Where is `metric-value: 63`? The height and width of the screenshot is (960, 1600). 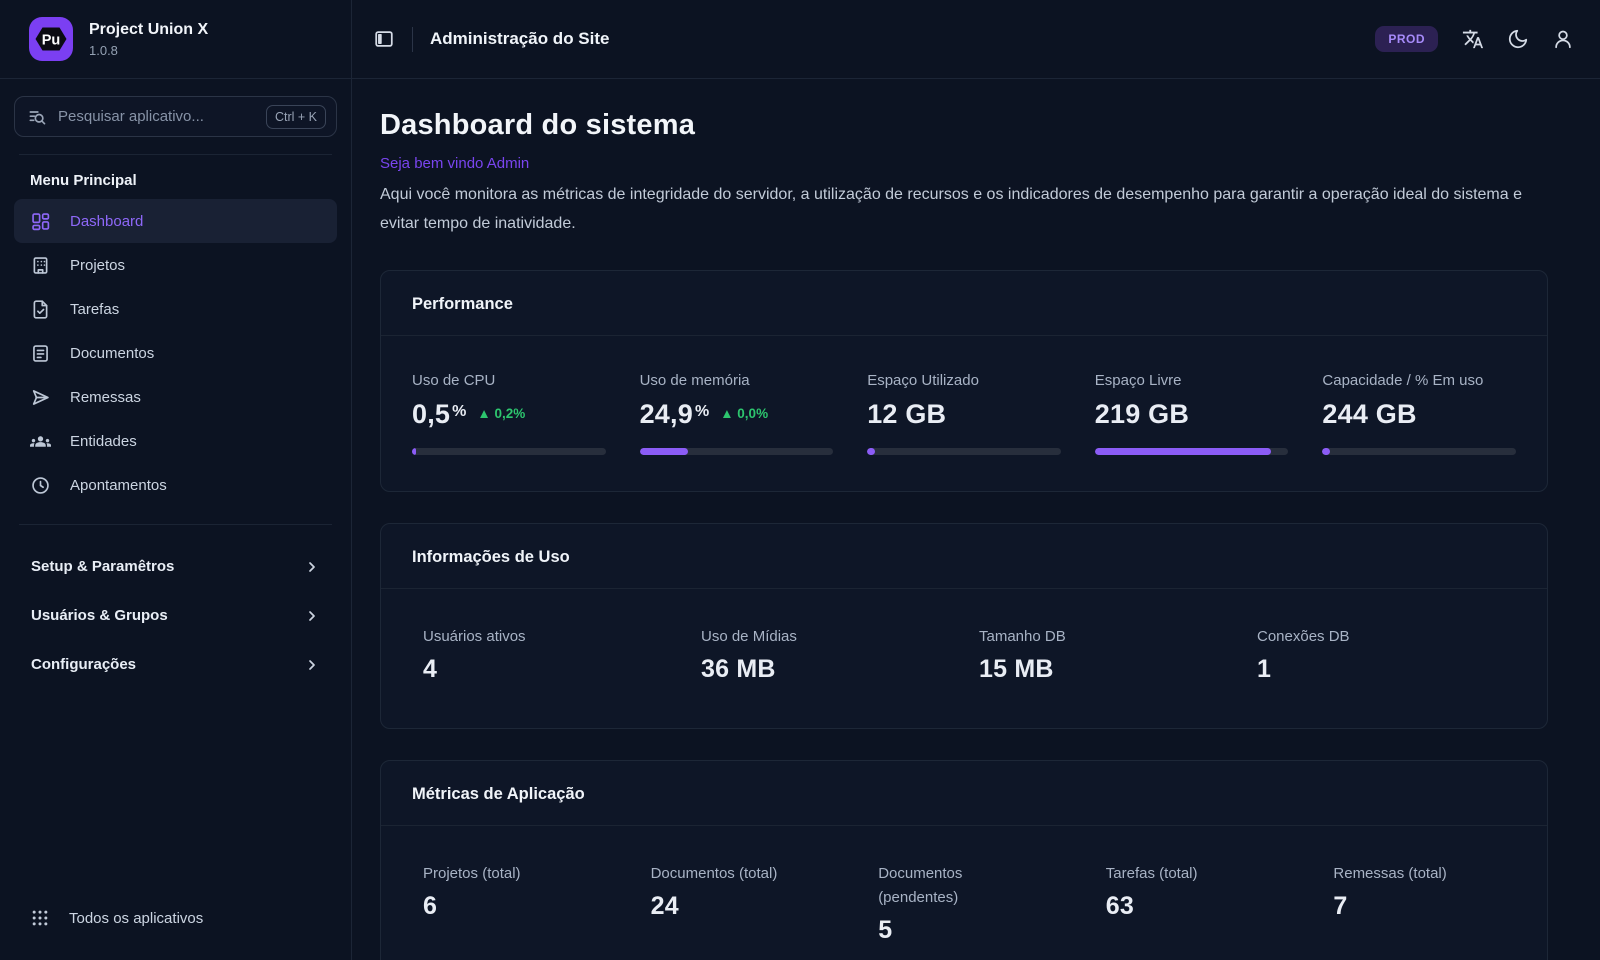
metric-value: 63 is located at coordinates (1120, 905).